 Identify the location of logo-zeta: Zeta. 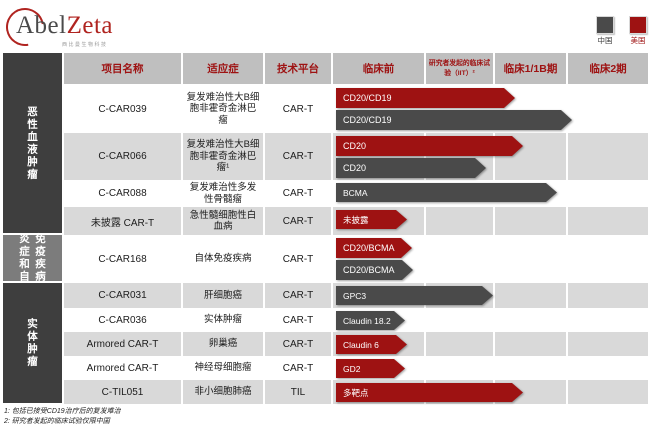
(90, 25).